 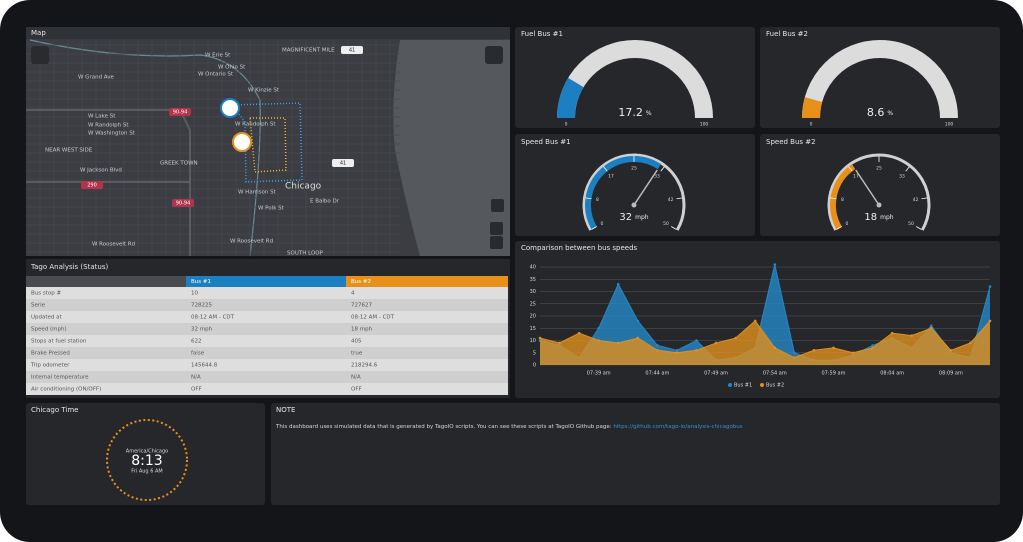 I want to click on gauge-title: Fuel Bus #1, so click(x=542, y=34).